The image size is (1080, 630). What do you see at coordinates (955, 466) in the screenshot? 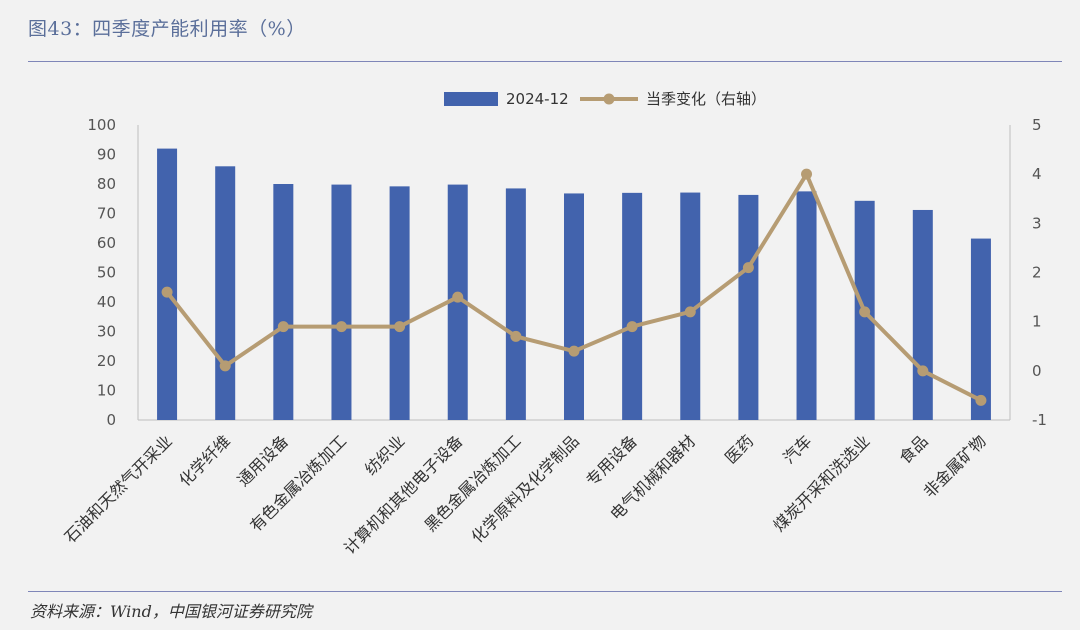
I see `category-label: 非金属矿物` at bounding box center [955, 466].